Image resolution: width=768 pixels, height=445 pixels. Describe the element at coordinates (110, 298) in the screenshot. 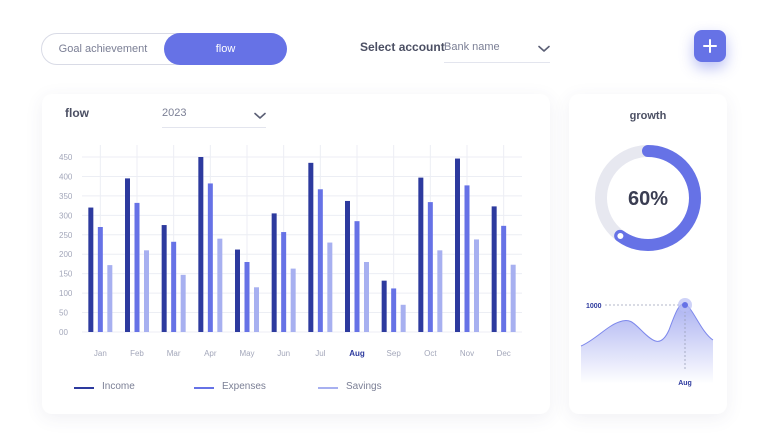

I see `bar-savings-jan` at that location.